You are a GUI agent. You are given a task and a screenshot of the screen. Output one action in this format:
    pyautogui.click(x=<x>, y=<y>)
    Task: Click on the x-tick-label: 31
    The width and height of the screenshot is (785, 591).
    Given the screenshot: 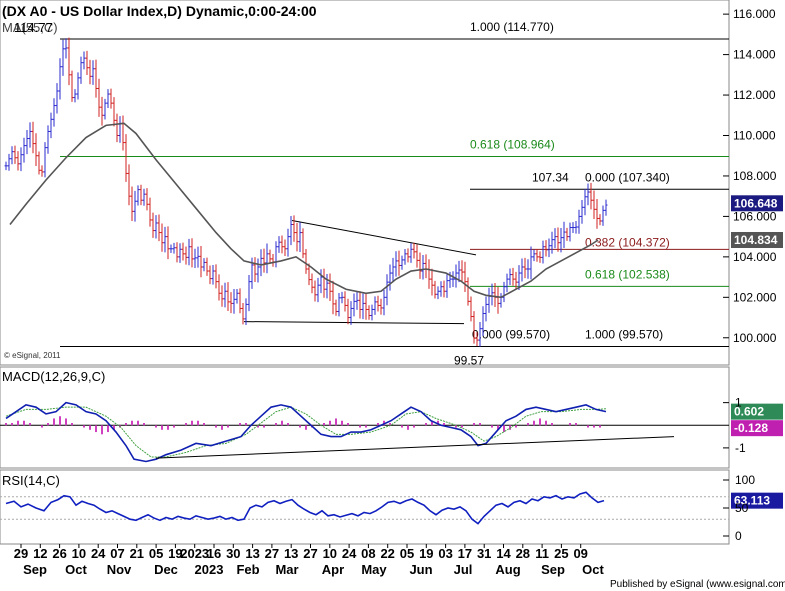 What is the action you would take?
    pyautogui.click(x=484, y=553)
    